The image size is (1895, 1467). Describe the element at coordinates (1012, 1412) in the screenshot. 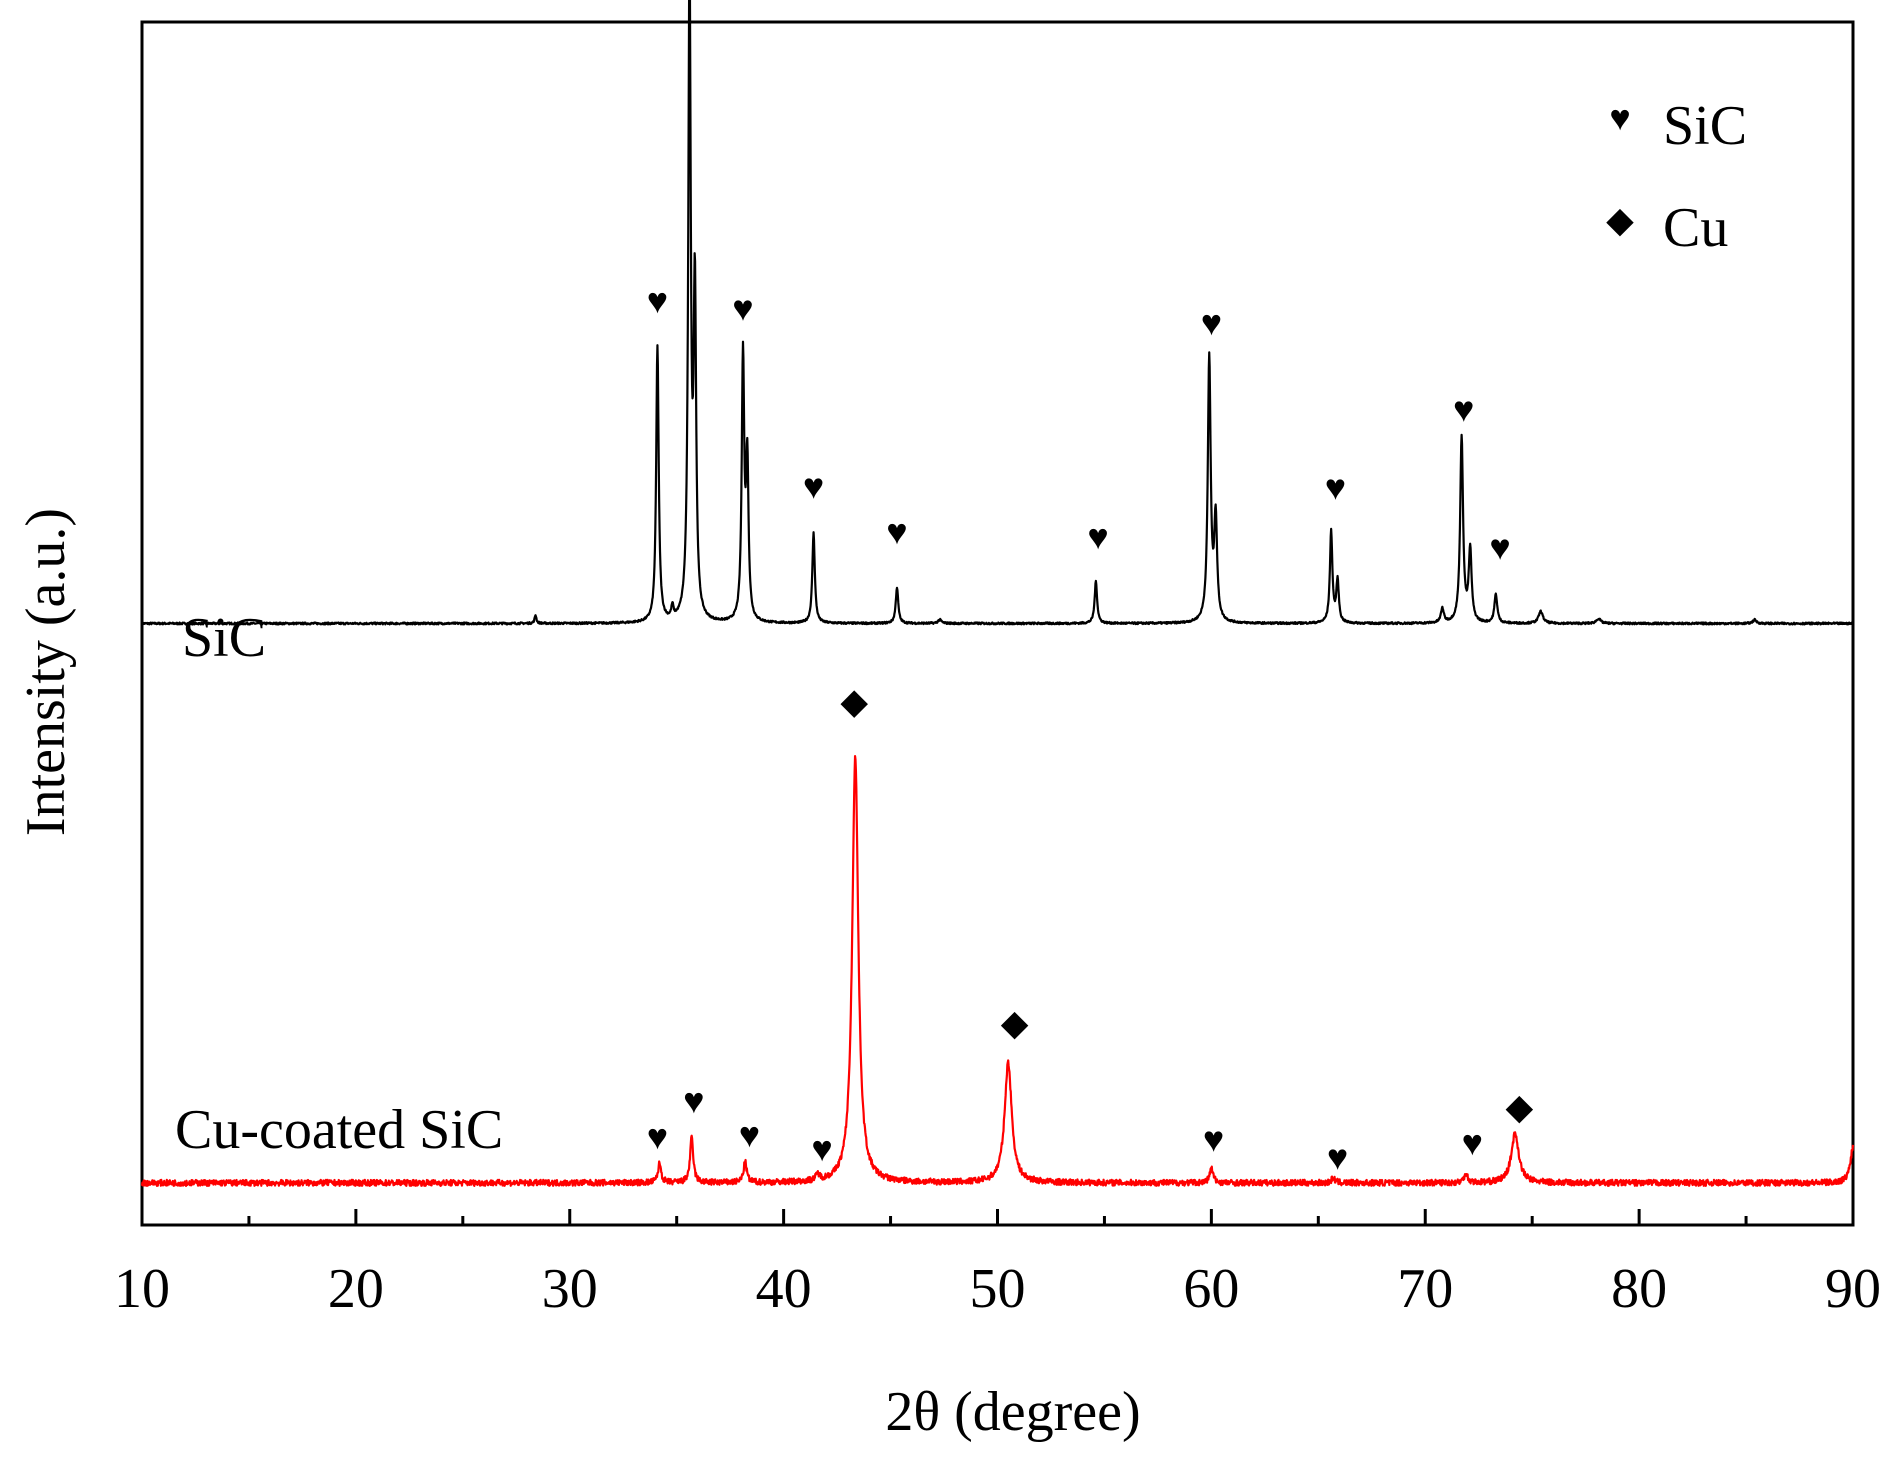

I see `x-axis-title: 2θ (degree)` at that location.